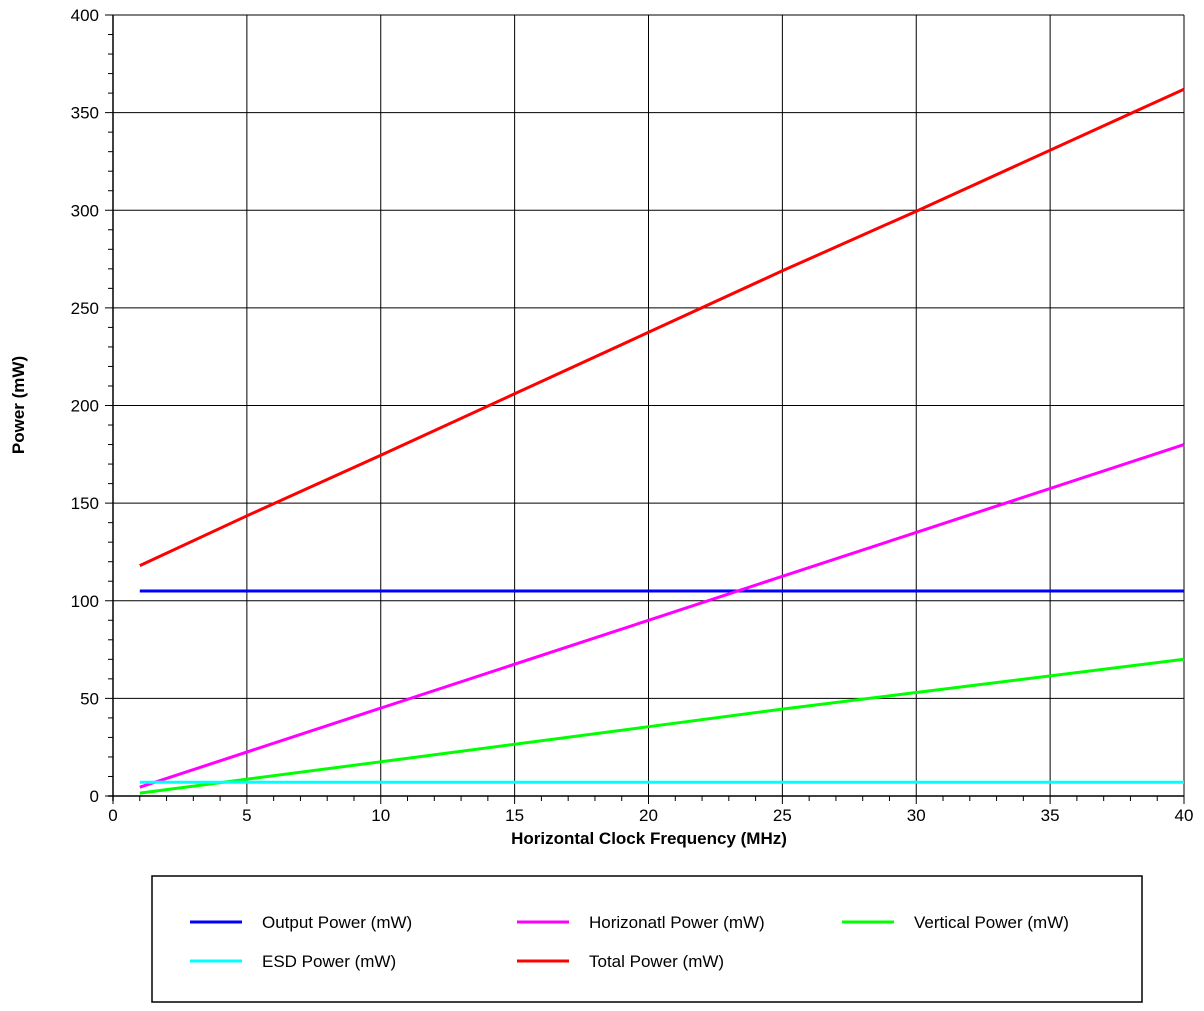  I want to click on y-tick-label: 400, so click(85, 15).